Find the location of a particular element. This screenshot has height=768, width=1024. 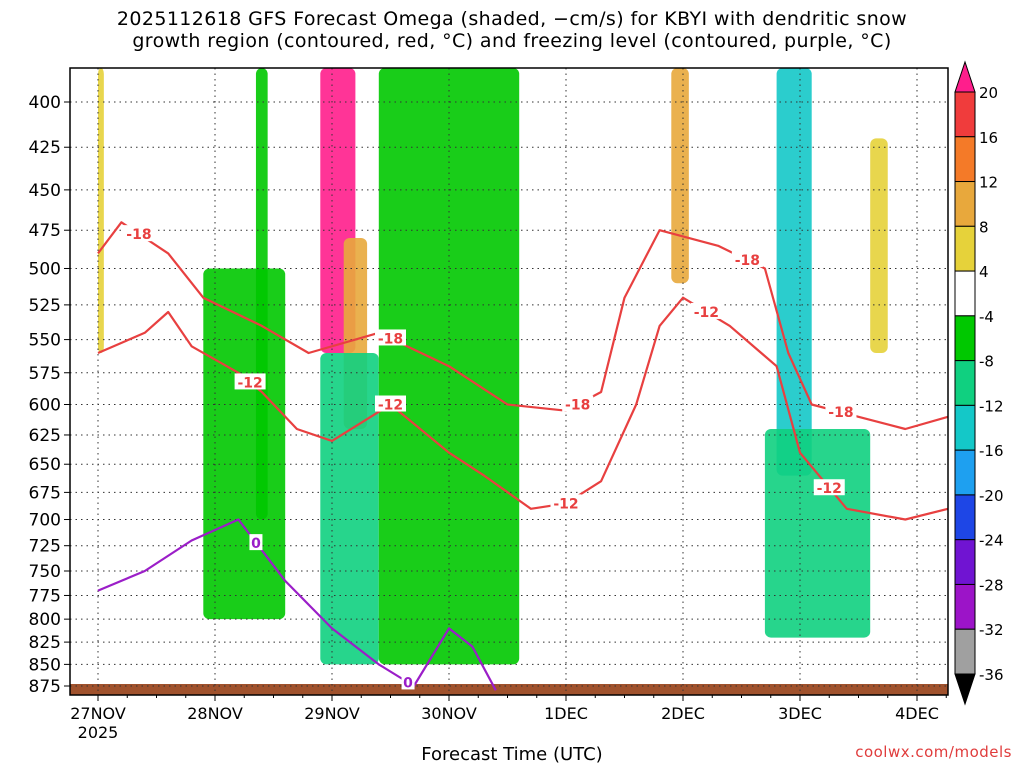

y-tick-label-500: 500 is located at coordinates (45, 269).